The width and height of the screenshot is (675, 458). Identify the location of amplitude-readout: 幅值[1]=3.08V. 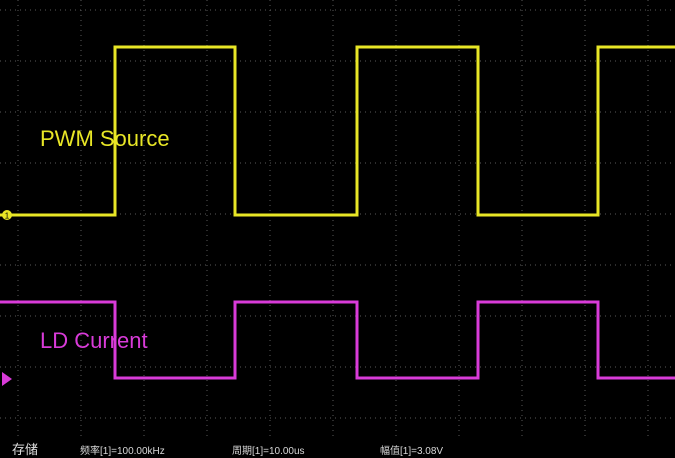
(412, 451).